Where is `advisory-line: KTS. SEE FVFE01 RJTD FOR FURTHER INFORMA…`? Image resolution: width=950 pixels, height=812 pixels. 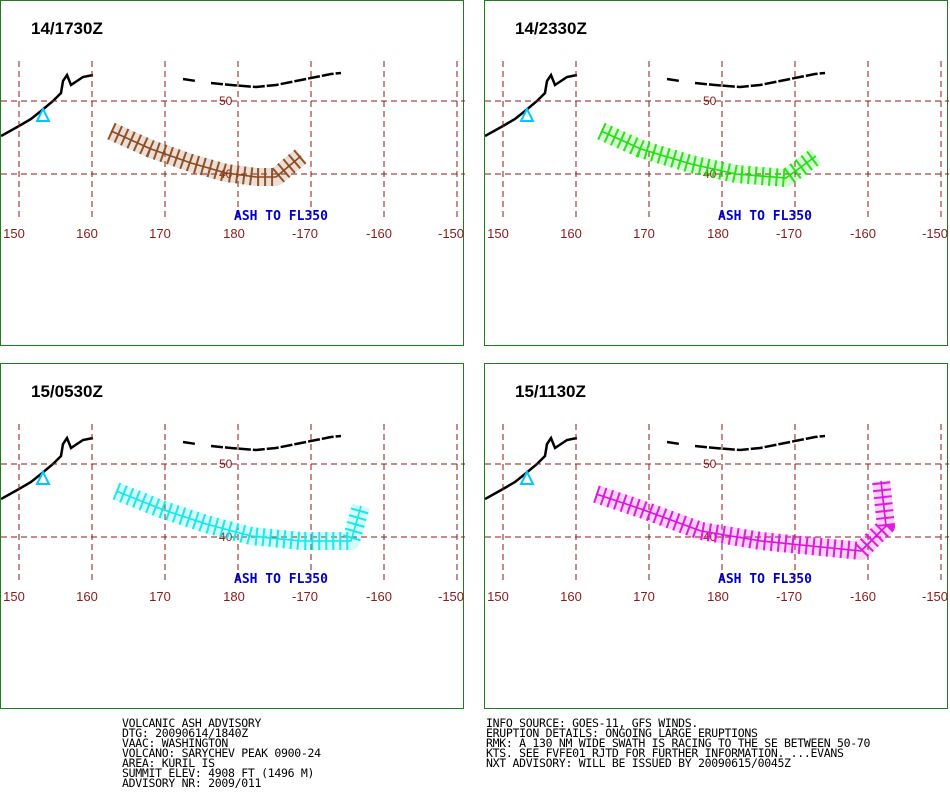 advisory-line: KTS. SEE FVFE01 RJTD FOR FURTHER INFORMA… is located at coordinates (665, 753).